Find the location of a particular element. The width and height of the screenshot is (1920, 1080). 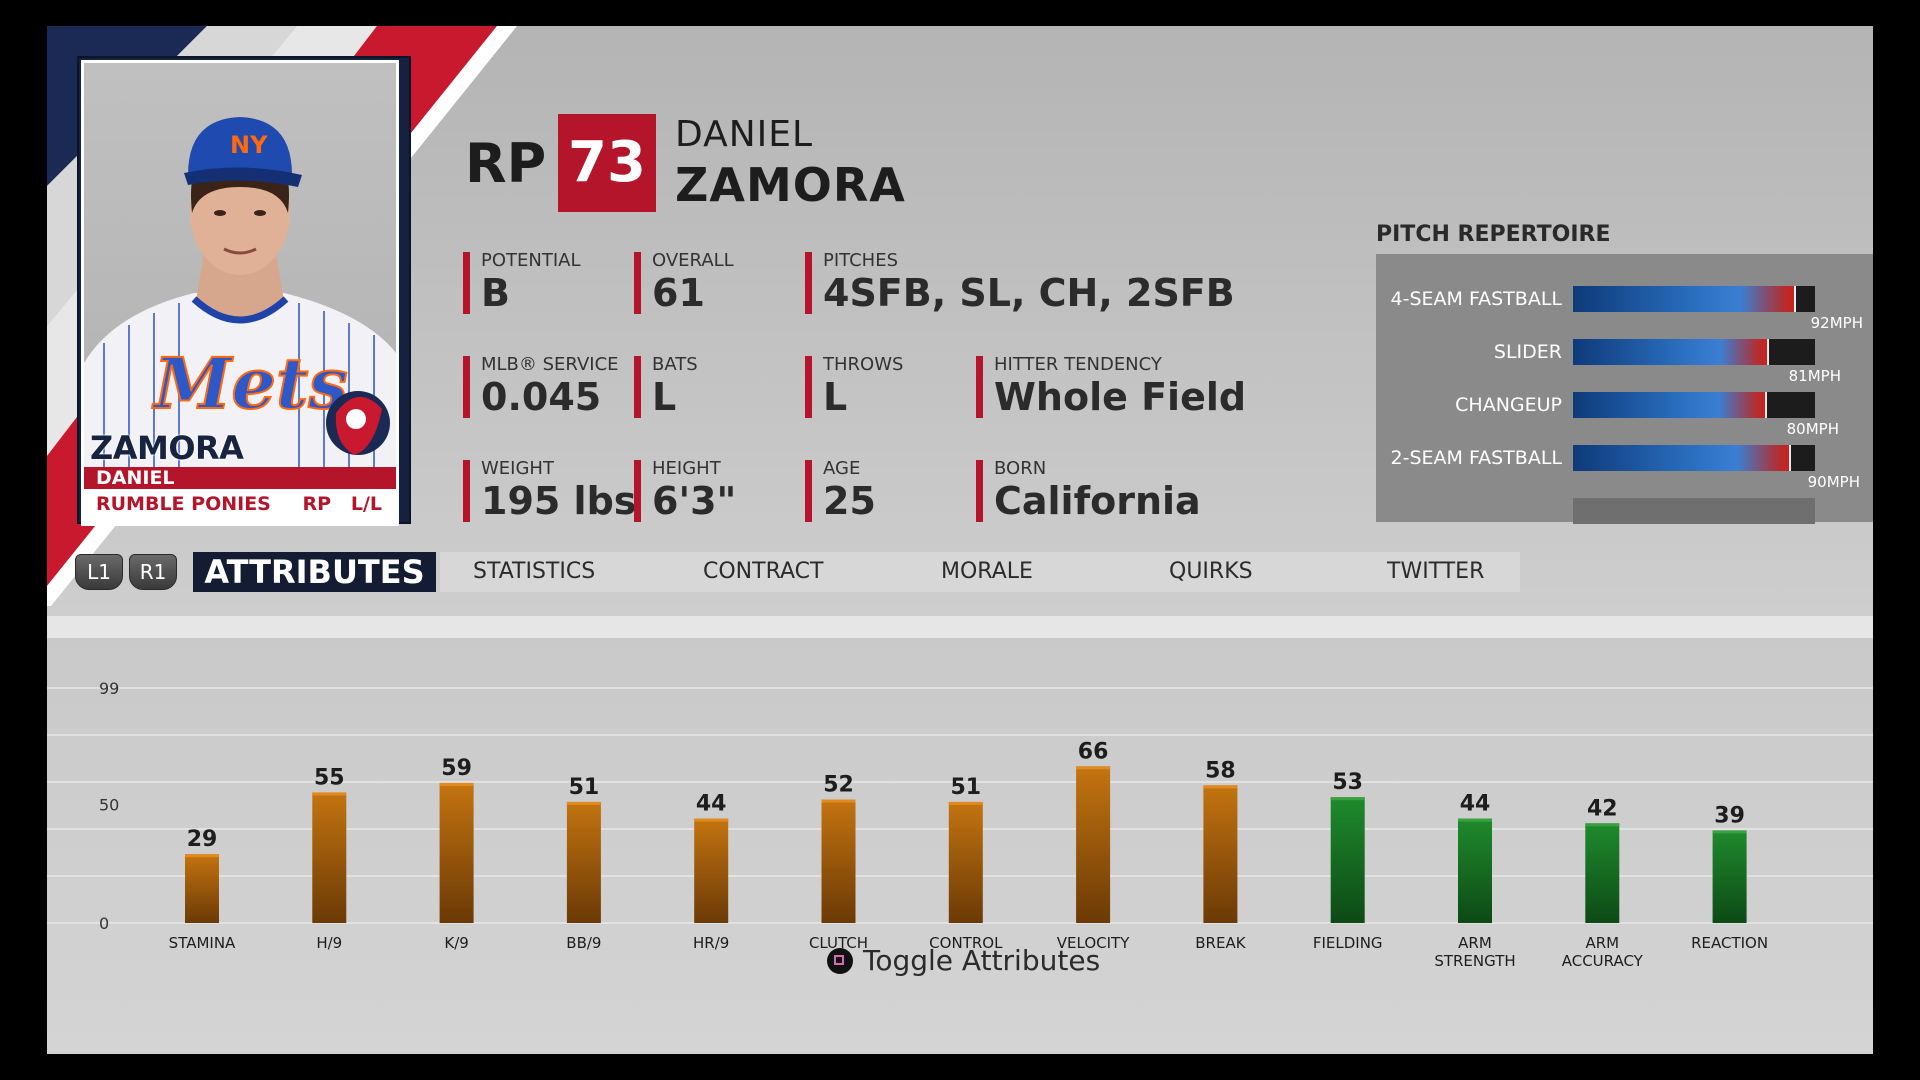

stat-height: HEIGHT 6'3" is located at coordinates (685, 490).